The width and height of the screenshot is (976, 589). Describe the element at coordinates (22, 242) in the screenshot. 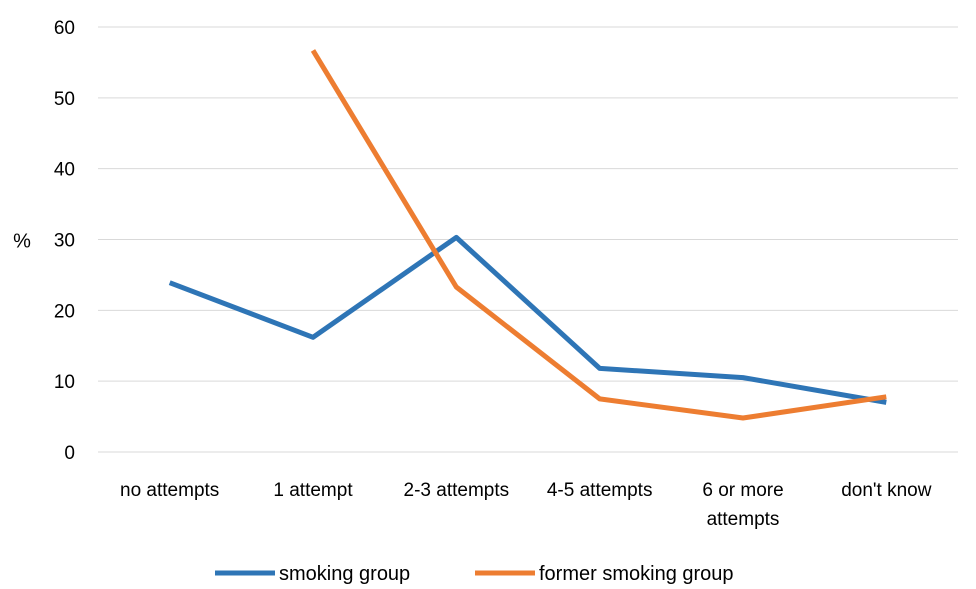

I see `y-axis-title: %` at that location.